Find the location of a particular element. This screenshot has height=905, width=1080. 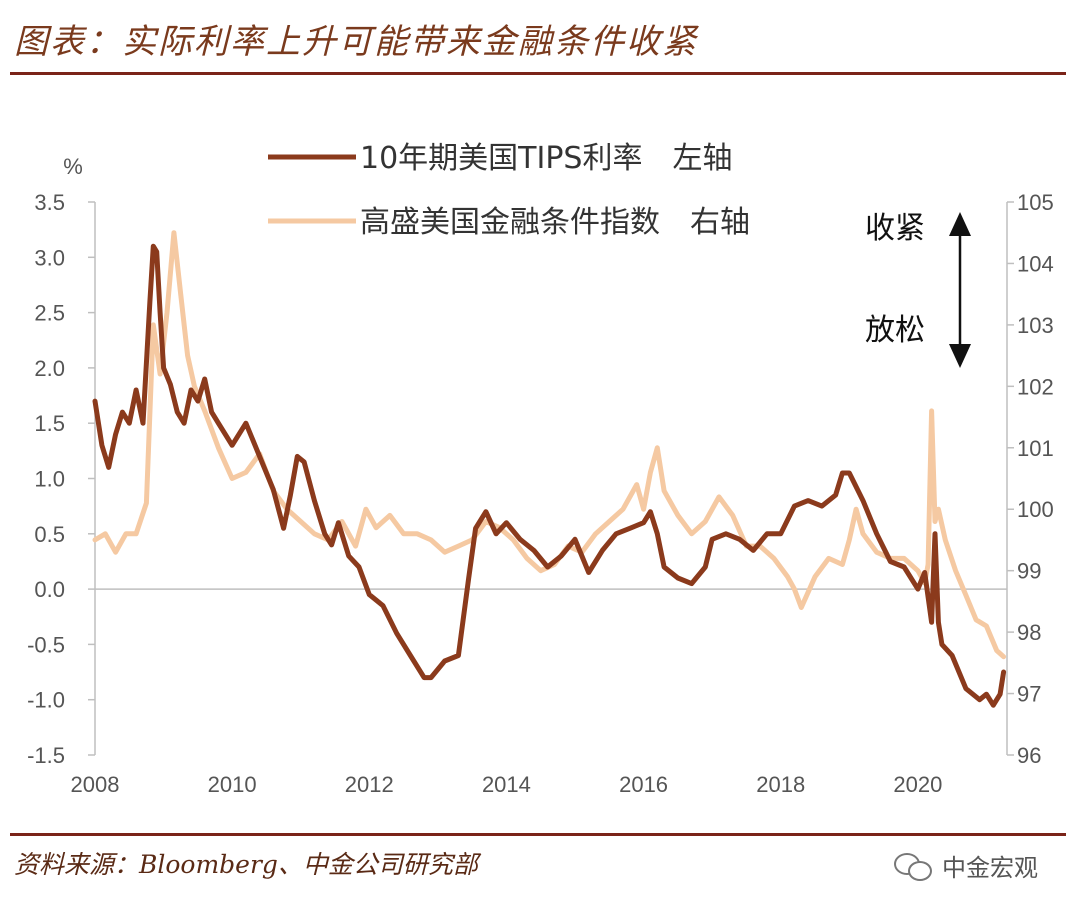

left-tick-label: -1.0 is located at coordinates (46, 700).